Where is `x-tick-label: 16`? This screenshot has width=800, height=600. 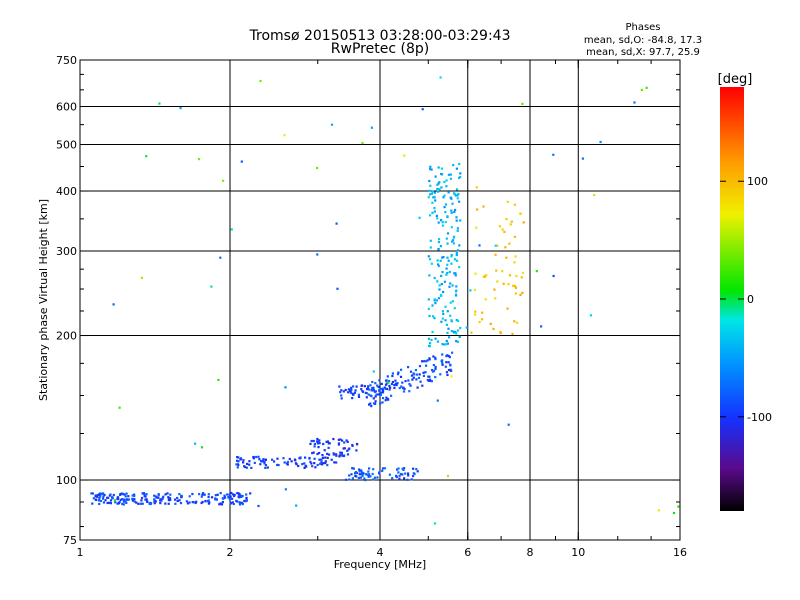 x-tick-label: 16 is located at coordinates (680, 552).